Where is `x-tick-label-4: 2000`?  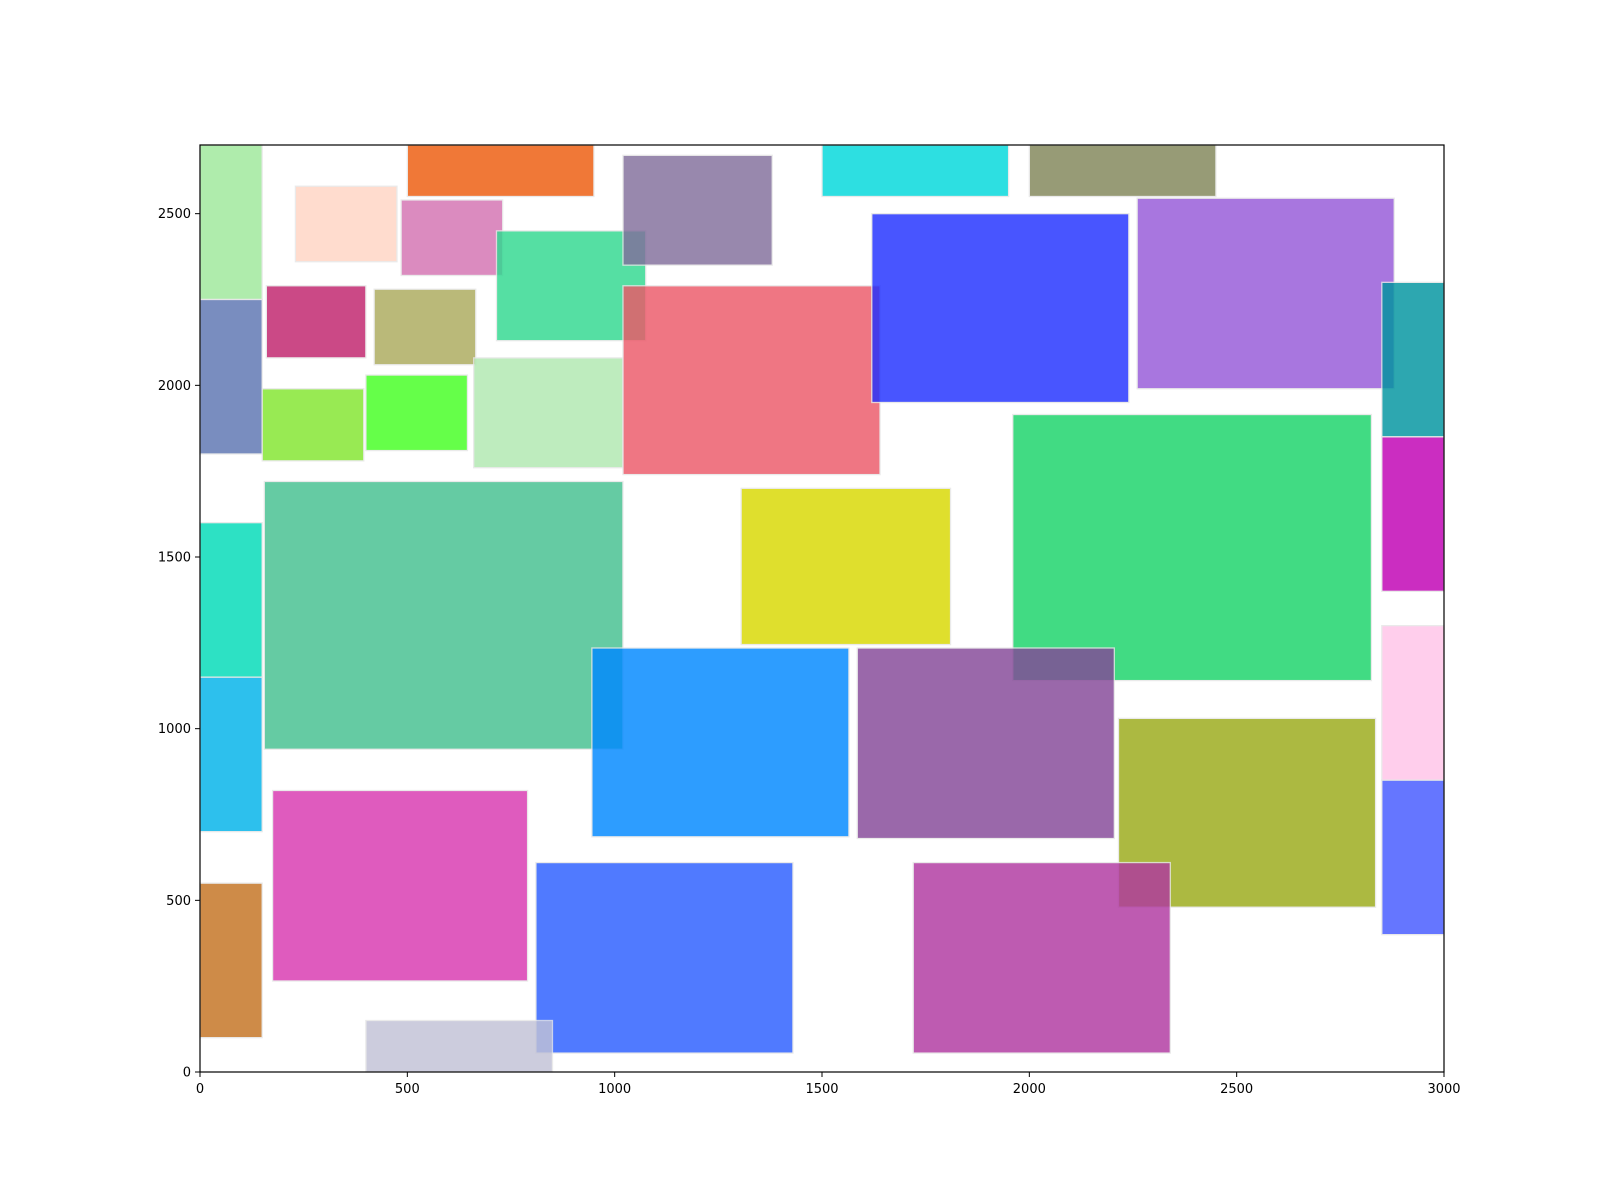 x-tick-label-4: 2000 is located at coordinates (1029, 1089).